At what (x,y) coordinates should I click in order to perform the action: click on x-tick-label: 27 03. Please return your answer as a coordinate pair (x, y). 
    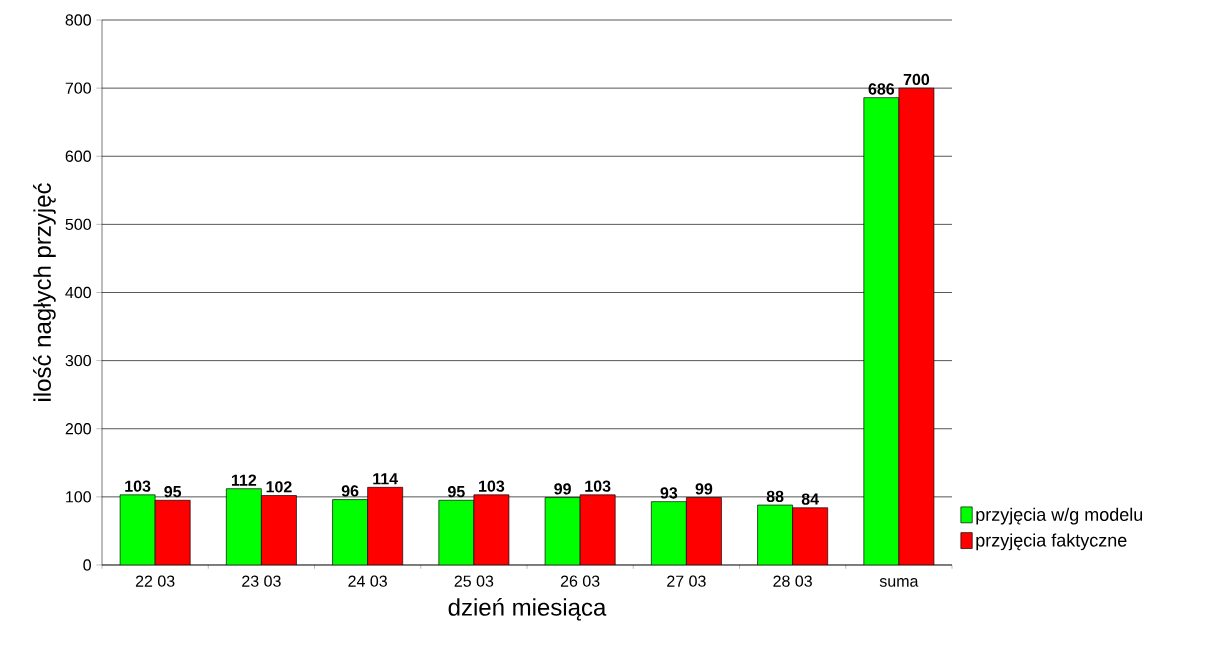
    Looking at the image, I should click on (686, 581).